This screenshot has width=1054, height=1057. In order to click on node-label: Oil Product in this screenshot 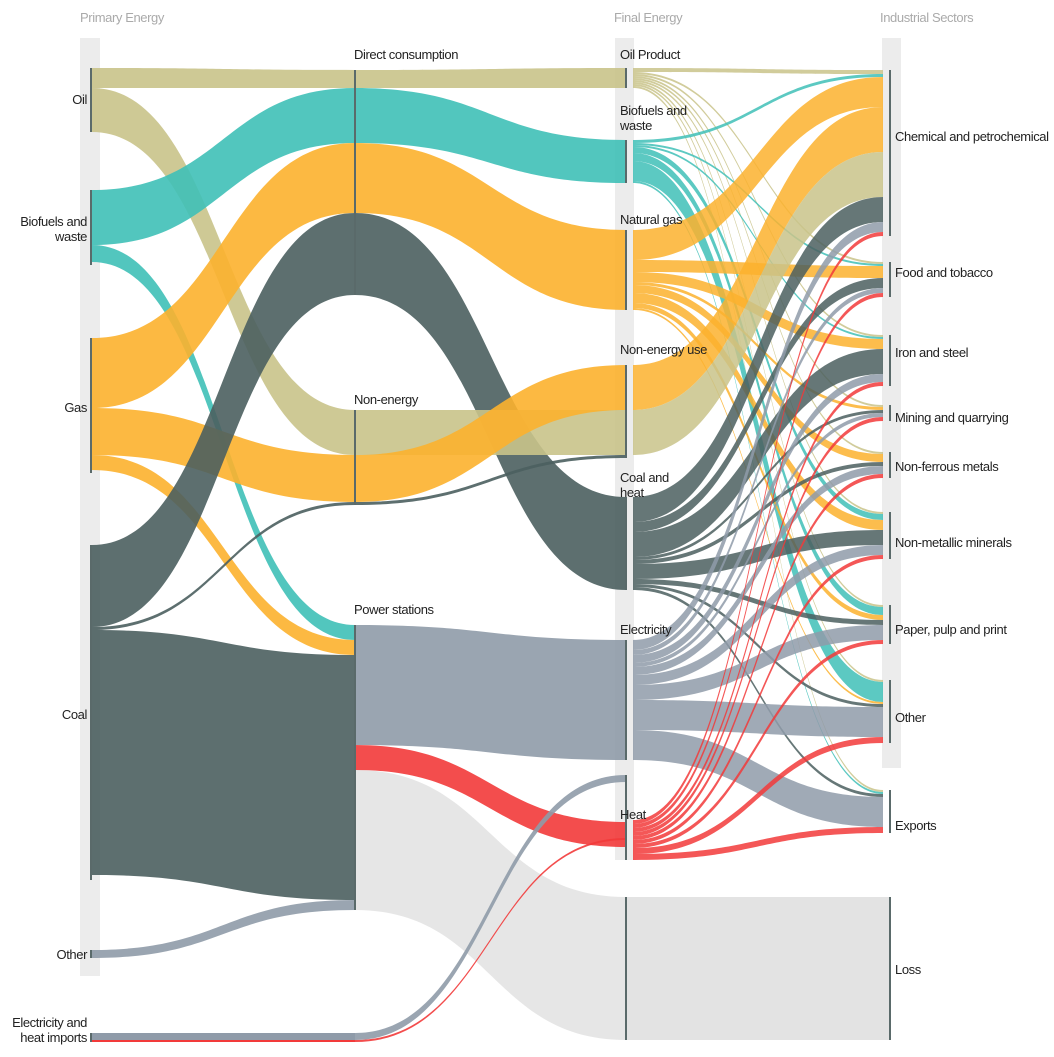, I will do `click(650, 54)`.